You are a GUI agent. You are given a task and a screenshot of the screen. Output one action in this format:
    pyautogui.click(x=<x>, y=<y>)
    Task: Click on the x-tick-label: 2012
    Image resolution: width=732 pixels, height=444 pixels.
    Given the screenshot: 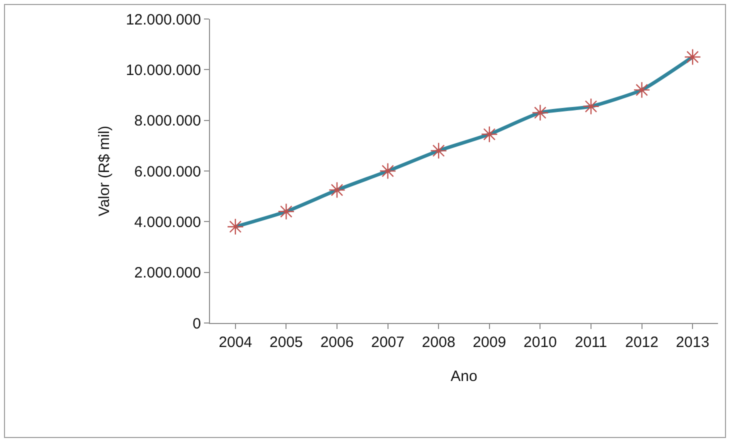 What is the action you would take?
    pyautogui.click(x=641, y=342)
    